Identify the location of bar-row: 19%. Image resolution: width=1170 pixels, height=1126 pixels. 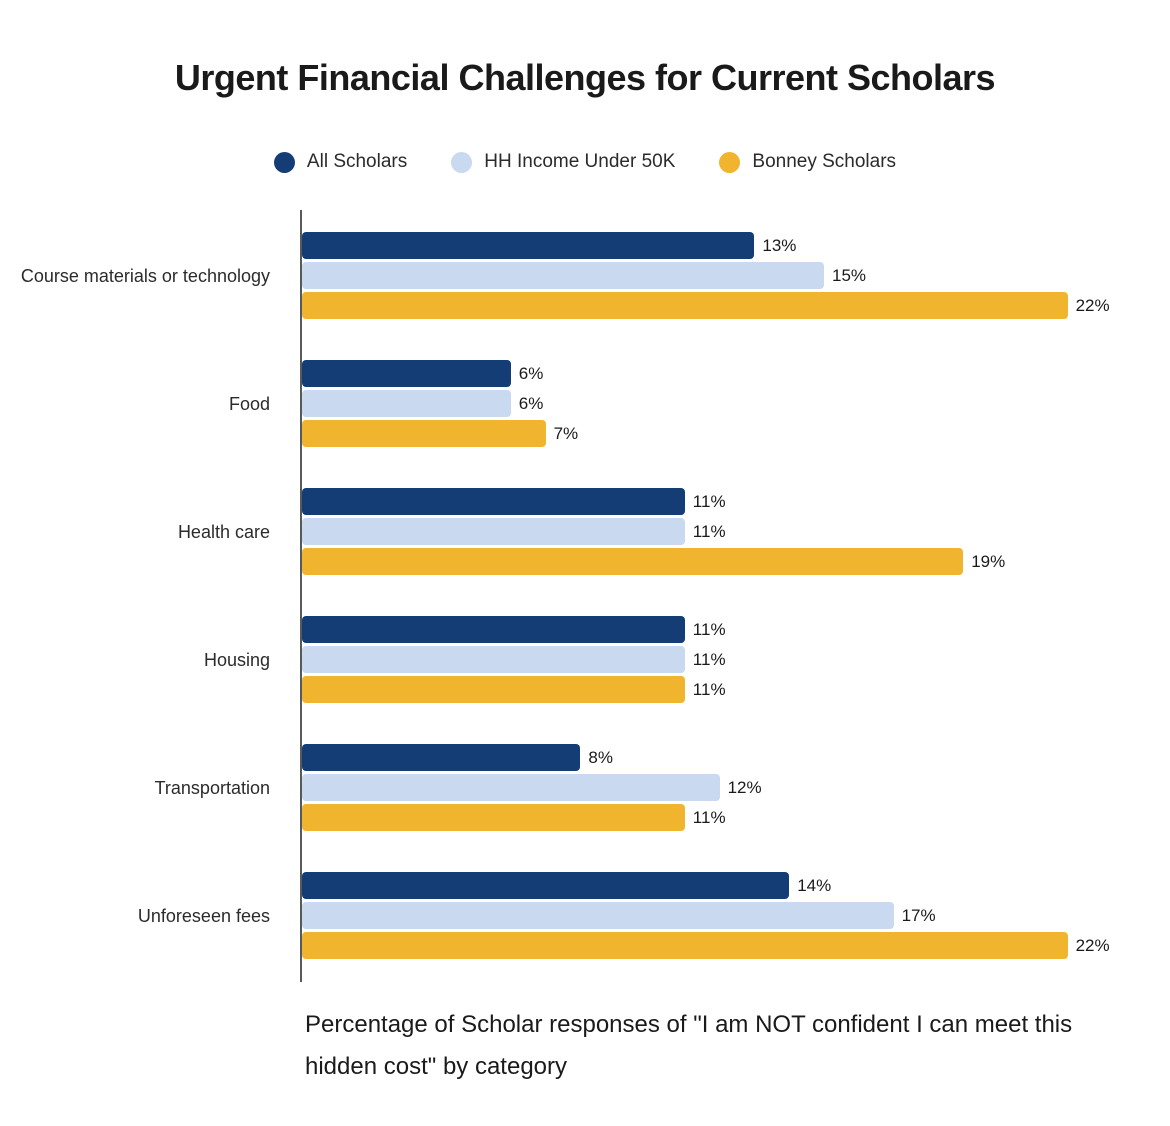
(736, 561).